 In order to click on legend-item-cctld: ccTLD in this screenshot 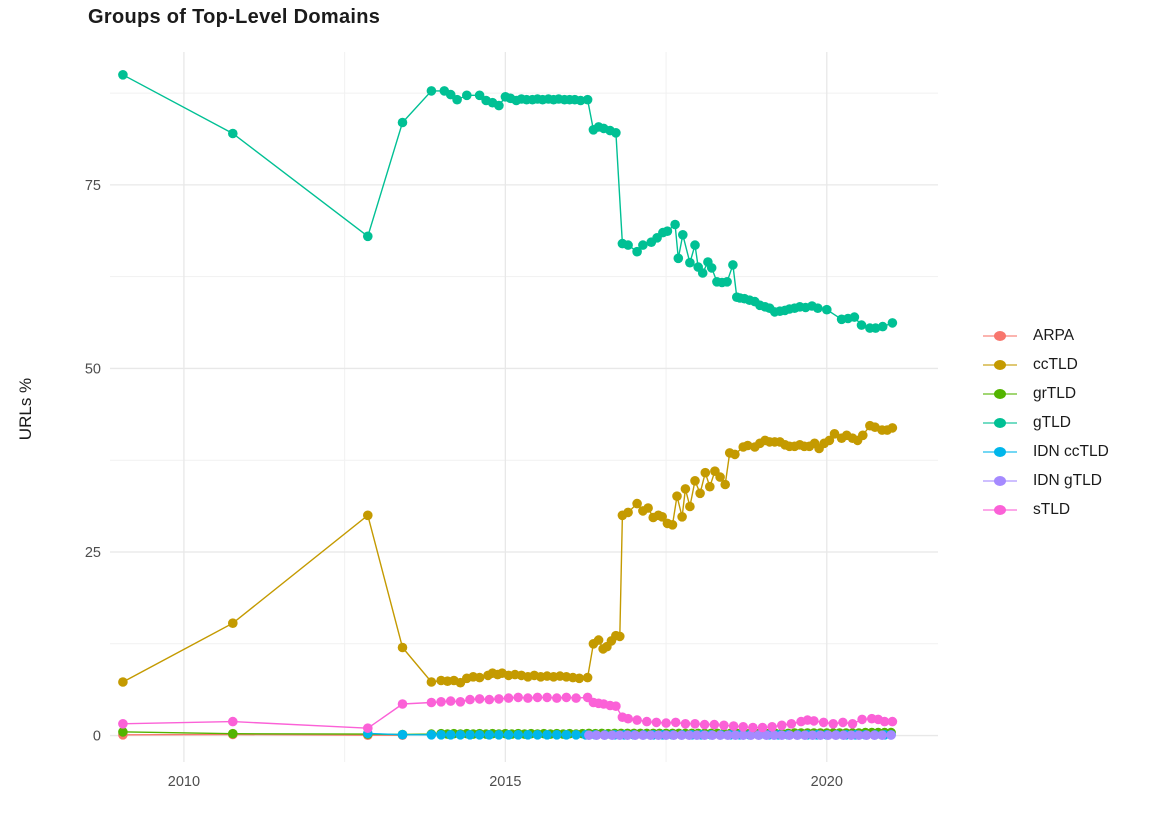, I will do `click(1046, 364)`.